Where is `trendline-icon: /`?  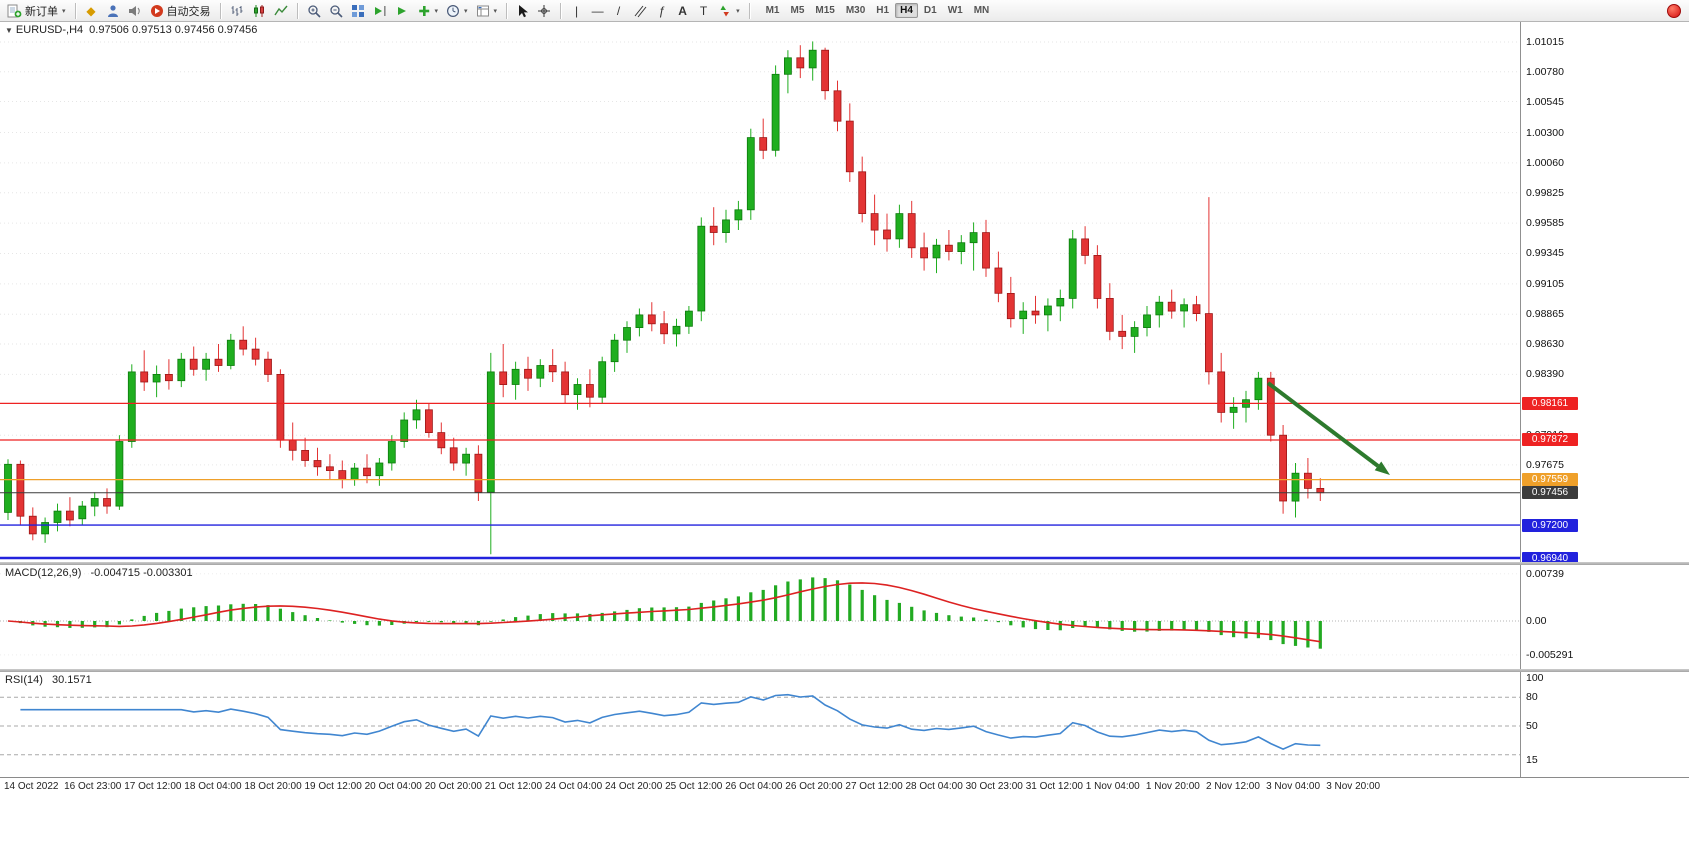
trendline-icon: / is located at coordinates (618, 10).